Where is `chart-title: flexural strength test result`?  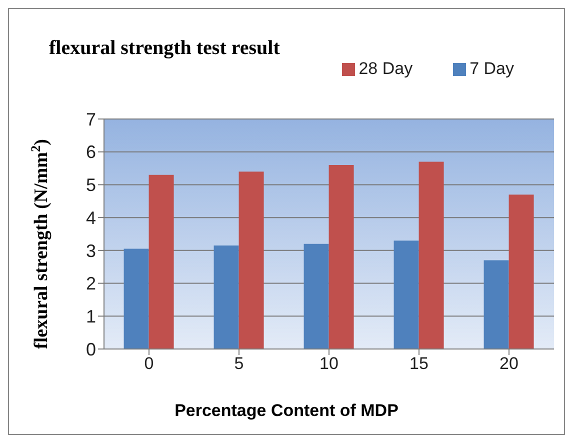
chart-title: flexural strength test result is located at coordinates (164, 48).